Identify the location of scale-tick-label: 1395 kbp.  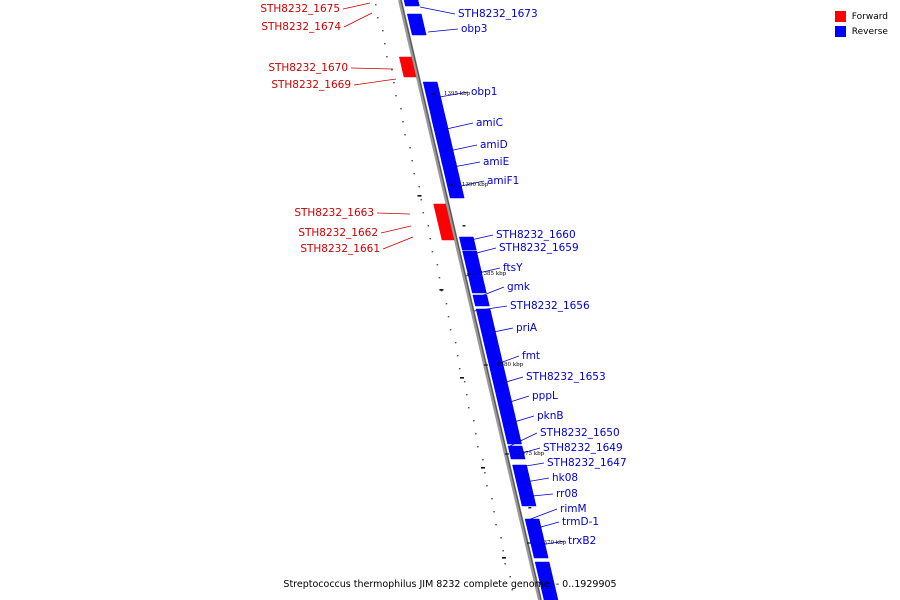
(457, 94).